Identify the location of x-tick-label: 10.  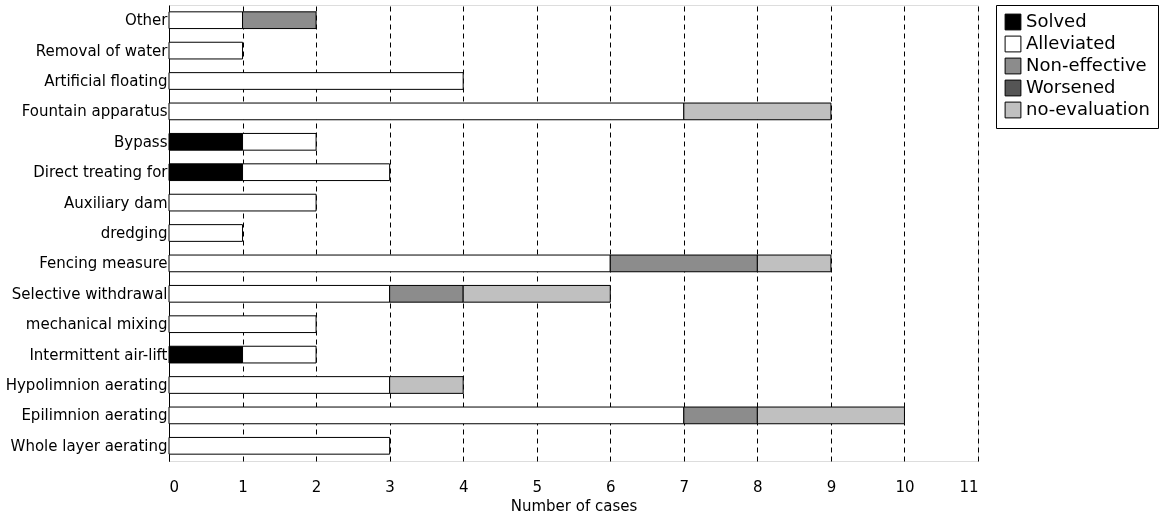
(905, 486).